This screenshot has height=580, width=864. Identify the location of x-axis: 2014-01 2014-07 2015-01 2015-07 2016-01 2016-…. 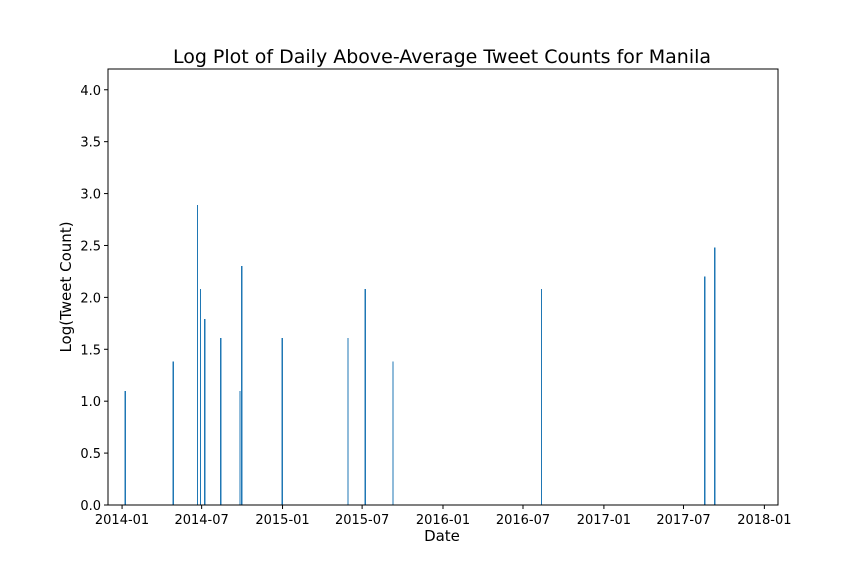
(443, 516).